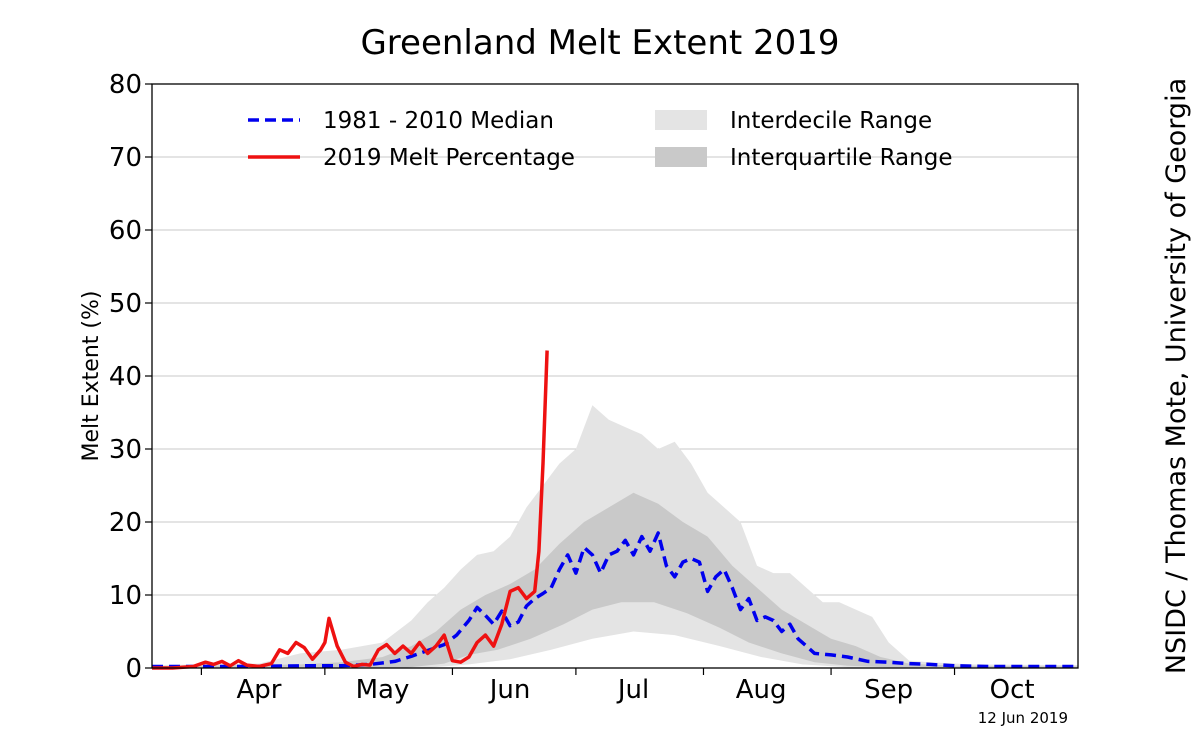  Describe the element at coordinates (125, 231) in the screenshot. I see `y-tick-label: 60` at that location.